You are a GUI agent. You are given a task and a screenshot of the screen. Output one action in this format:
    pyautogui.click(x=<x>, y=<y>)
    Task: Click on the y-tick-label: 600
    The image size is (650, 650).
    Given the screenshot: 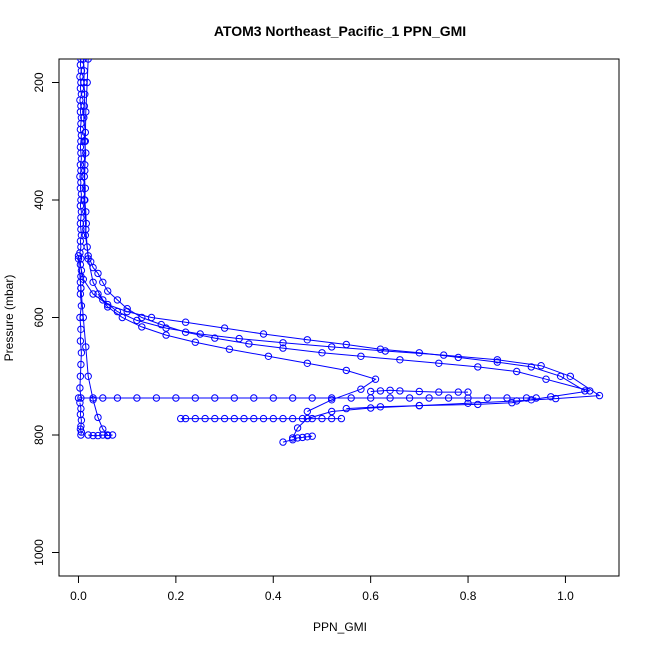 What is the action you would take?
    pyautogui.click(x=39, y=317)
    